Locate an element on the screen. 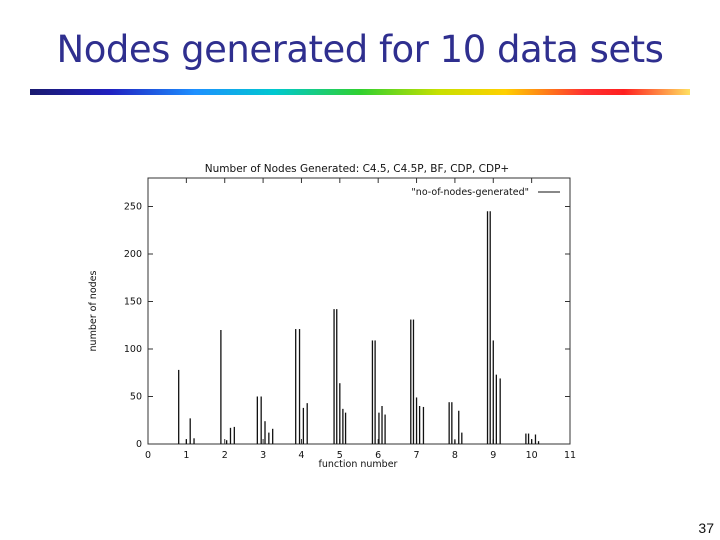  y-tick-label: 50 is located at coordinates (136, 397).